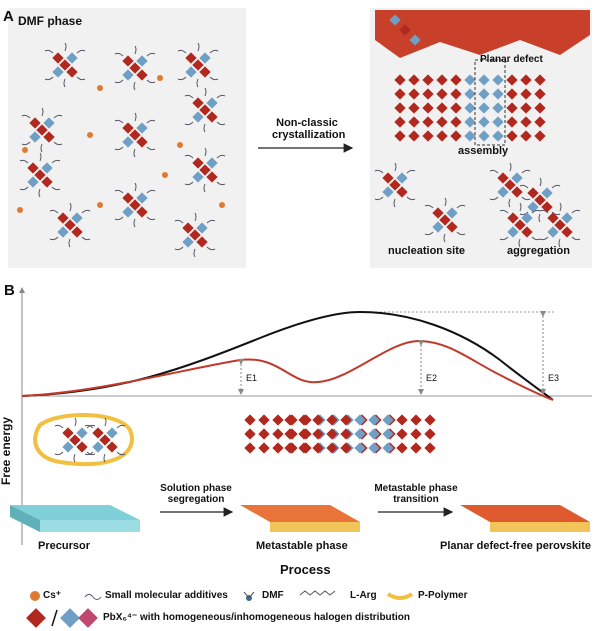 This screenshot has height=631, width=600. I want to click on stage-perovskite: Planar defect-free perovskite, so click(516, 546).